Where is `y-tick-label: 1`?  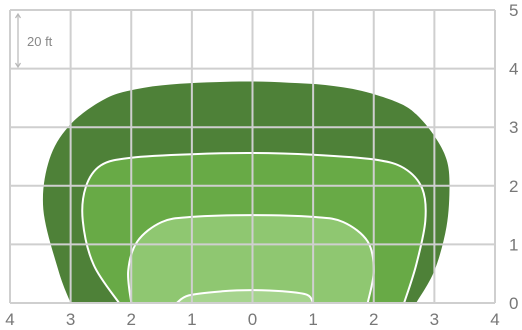
y-tick-label: 1 is located at coordinates (513, 244).